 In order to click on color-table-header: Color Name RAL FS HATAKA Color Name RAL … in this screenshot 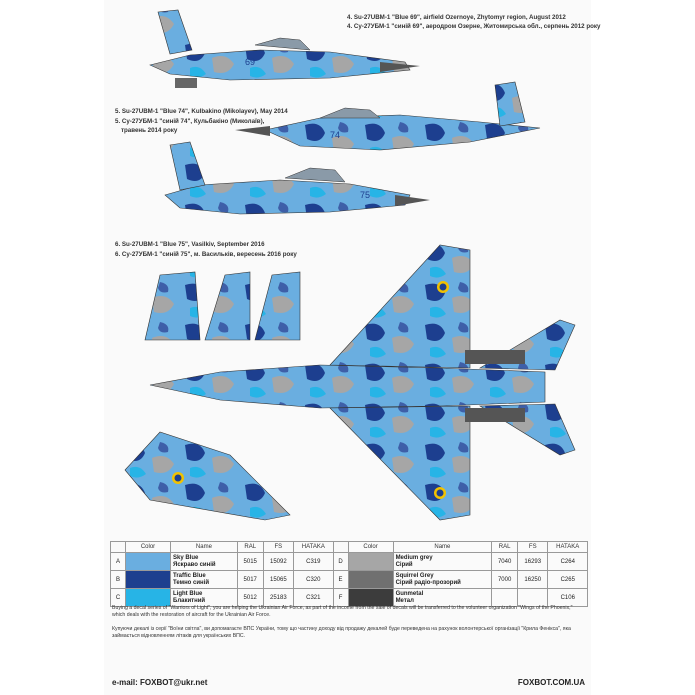, I will do `click(349, 547)`.